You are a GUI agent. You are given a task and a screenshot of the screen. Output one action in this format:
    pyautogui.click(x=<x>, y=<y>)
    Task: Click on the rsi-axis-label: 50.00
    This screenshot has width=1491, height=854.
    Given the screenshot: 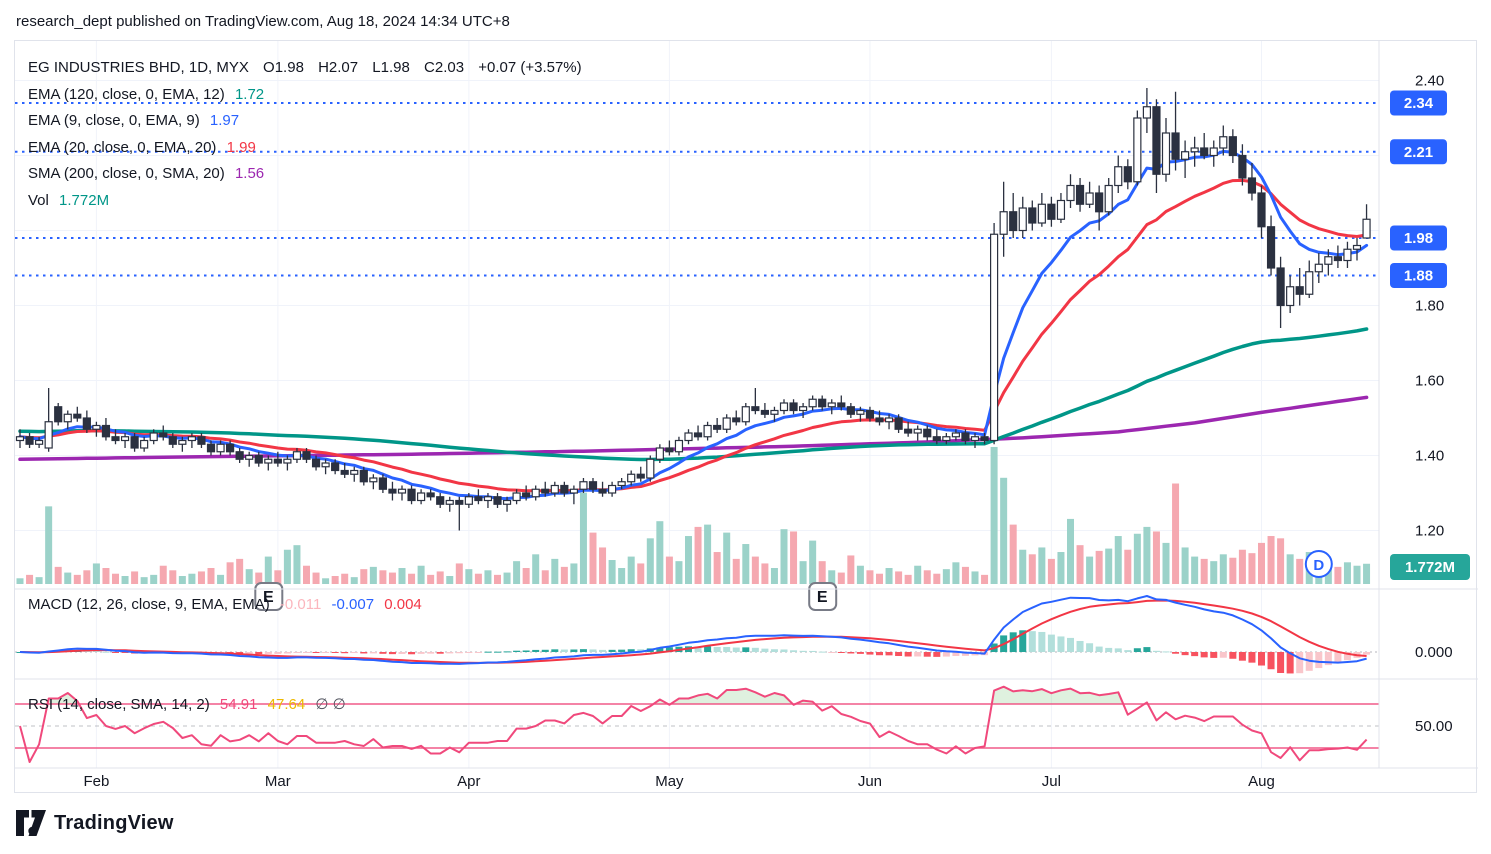 What is the action you would take?
    pyautogui.click(x=1434, y=726)
    